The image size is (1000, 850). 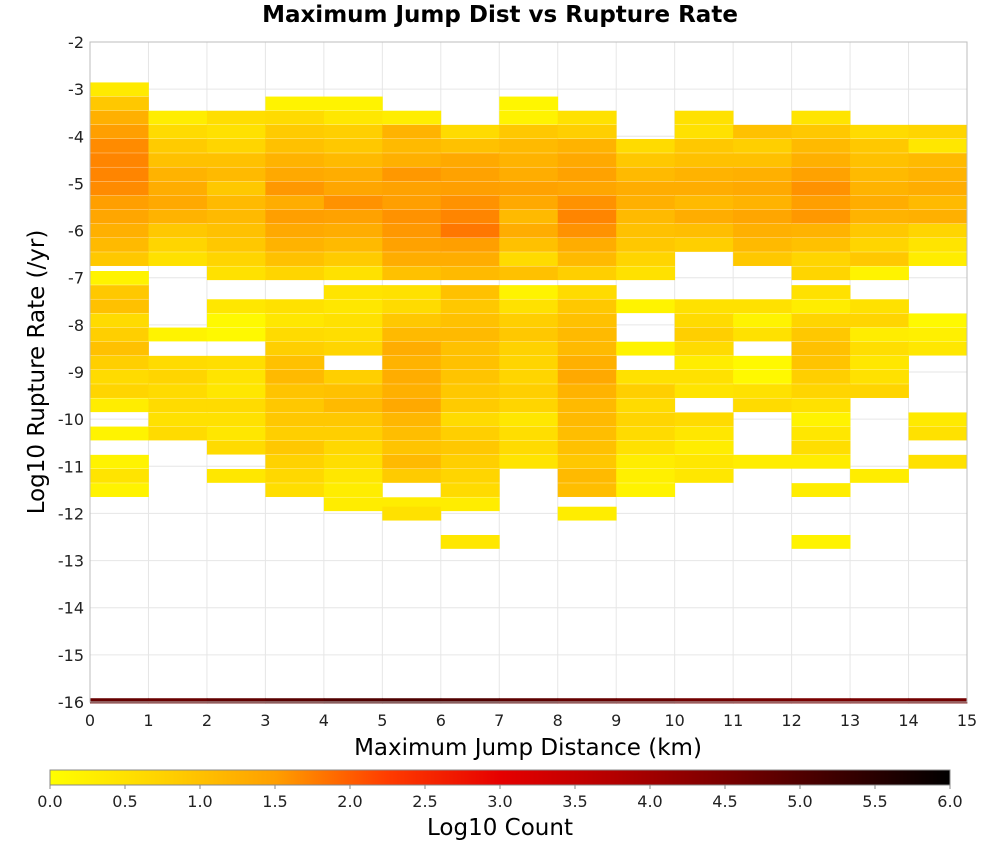 I want to click on colorbar-tick-label: 5.5, so click(x=874, y=801).